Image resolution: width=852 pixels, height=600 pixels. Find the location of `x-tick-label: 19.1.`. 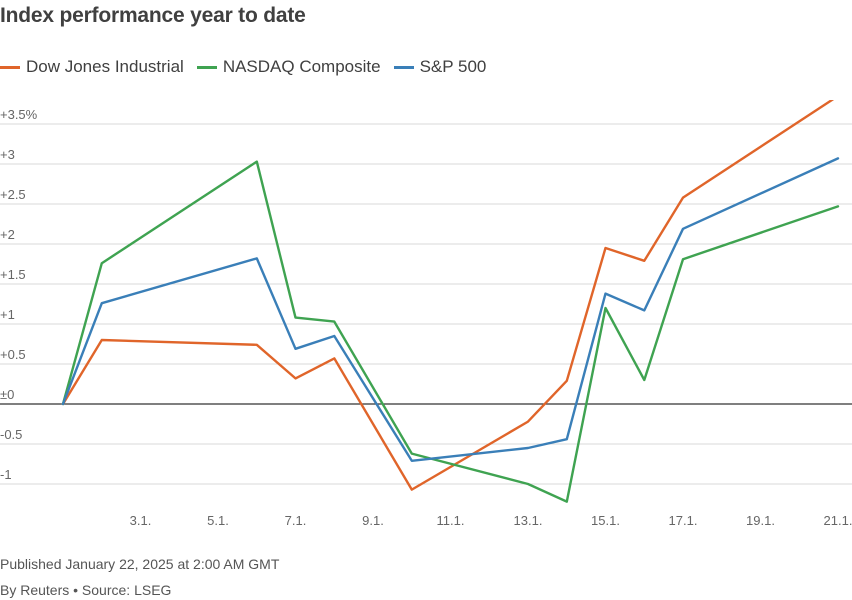

x-tick-label: 19.1. is located at coordinates (760, 520).